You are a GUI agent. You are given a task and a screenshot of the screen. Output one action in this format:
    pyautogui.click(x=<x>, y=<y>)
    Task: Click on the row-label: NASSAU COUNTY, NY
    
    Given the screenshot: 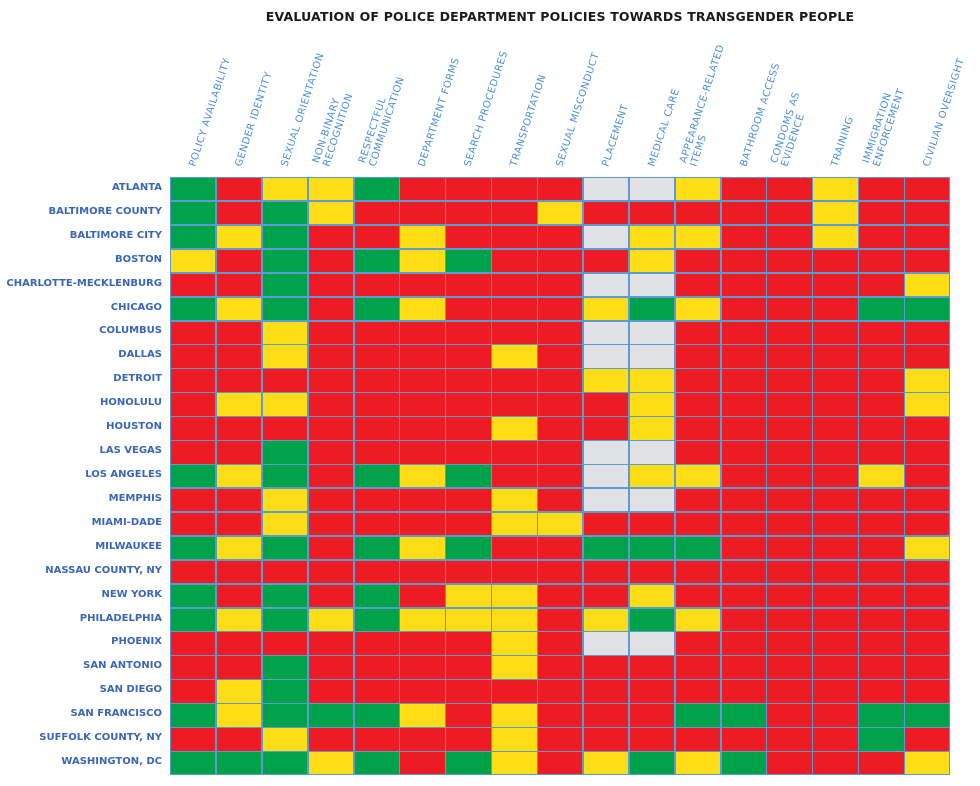 What is the action you would take?
    pyautogui.click(x=103, y=570)
    